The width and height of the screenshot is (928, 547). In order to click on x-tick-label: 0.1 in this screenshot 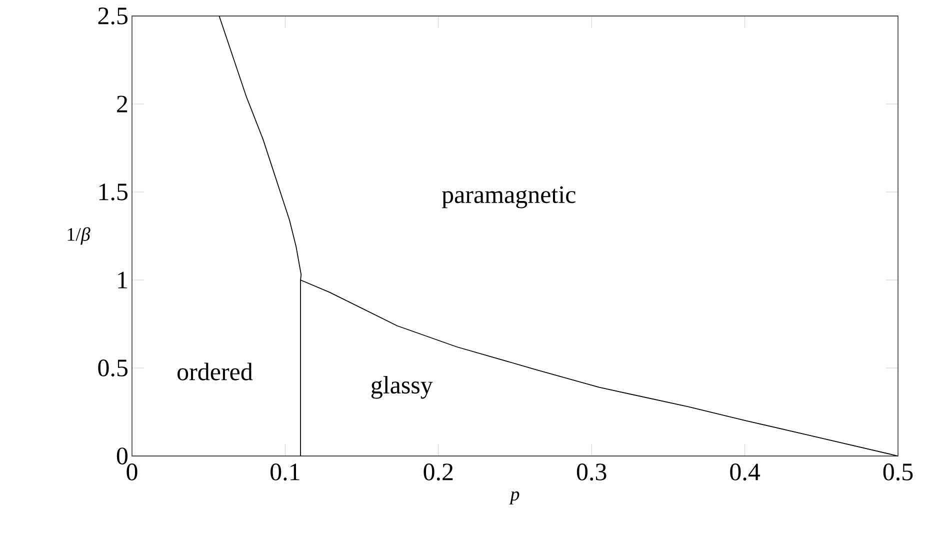, I will do `click(285, 472)`.